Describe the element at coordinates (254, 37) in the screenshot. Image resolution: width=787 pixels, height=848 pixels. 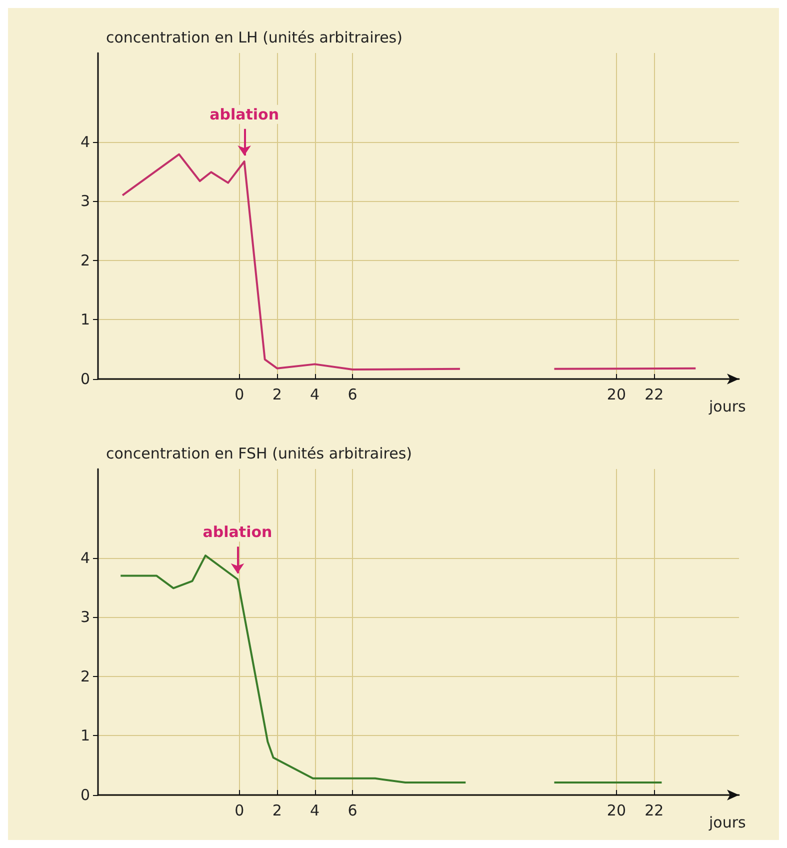
I see `y-axis-title: concentration en LH (unités arbitraires)` at that location.